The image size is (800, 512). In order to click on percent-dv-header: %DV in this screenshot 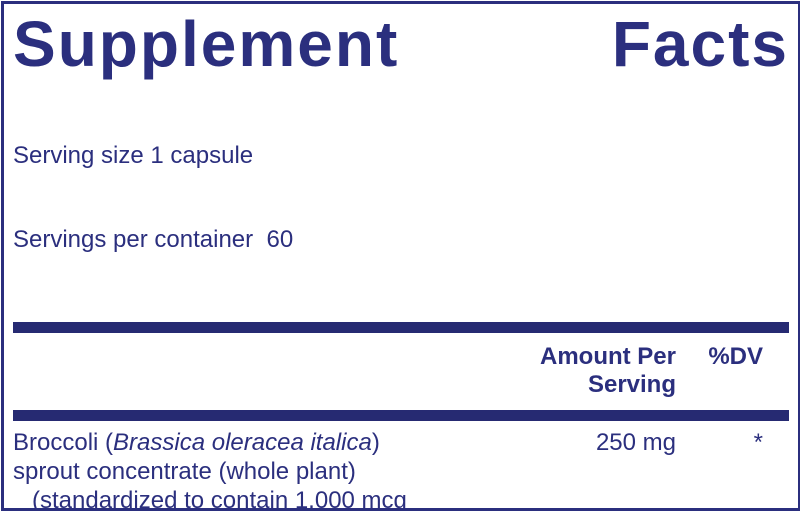, I will do `click(735, 357)`.